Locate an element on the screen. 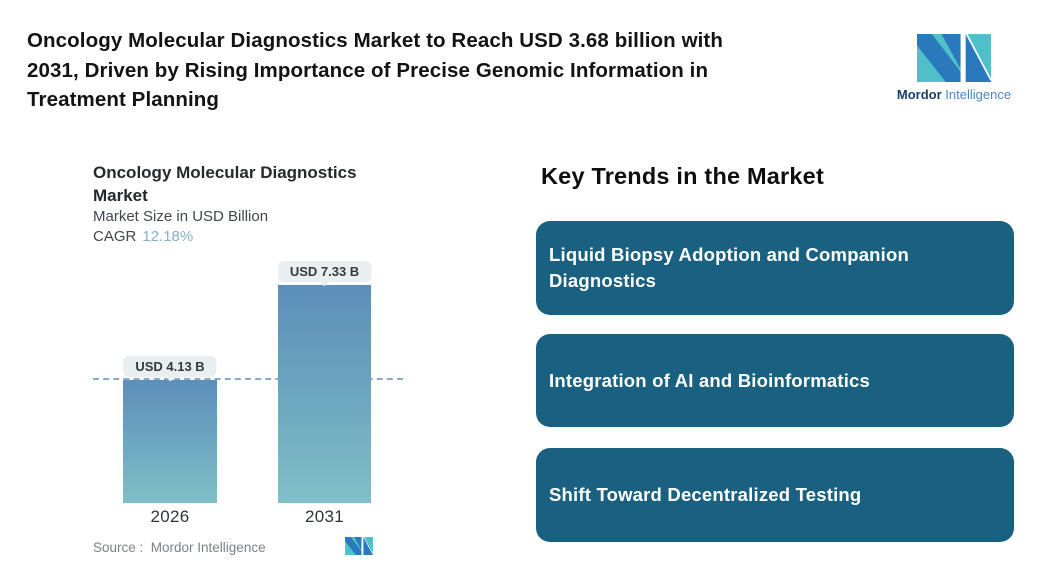  cagr-label: CAGR is located at coordinates (115, 236).